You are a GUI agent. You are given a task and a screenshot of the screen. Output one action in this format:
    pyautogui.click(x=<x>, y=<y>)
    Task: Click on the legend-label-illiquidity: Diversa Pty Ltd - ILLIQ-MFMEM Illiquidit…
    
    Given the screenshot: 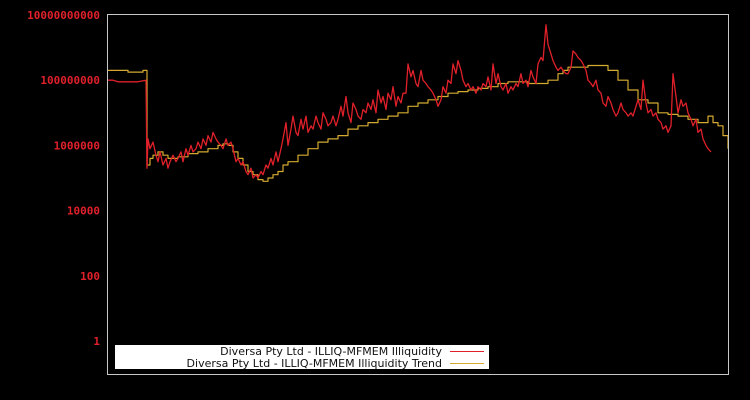 What is the action you would take?
    pyautogui.click(x=331, y=351)
    